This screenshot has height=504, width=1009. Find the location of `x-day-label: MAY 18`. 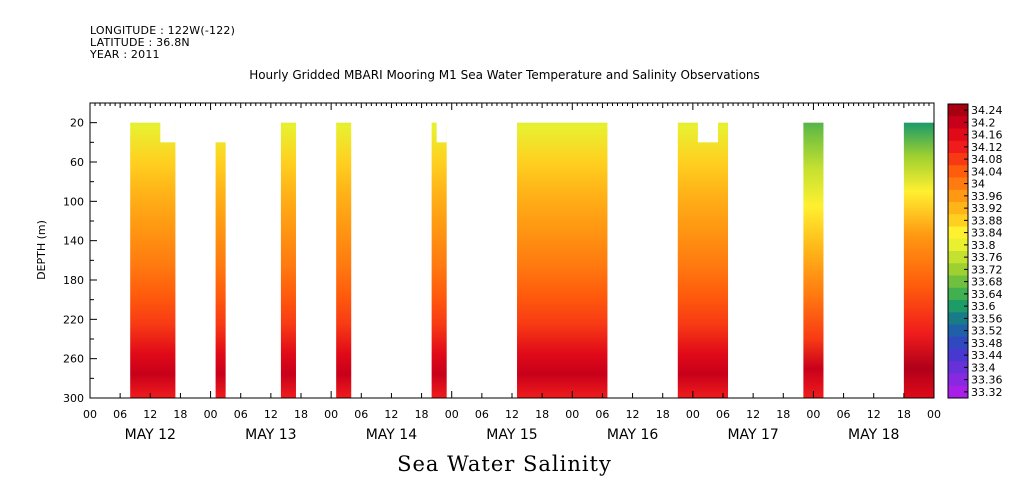

x-day-label: MAY 18 is located at coordinates (873, 435).